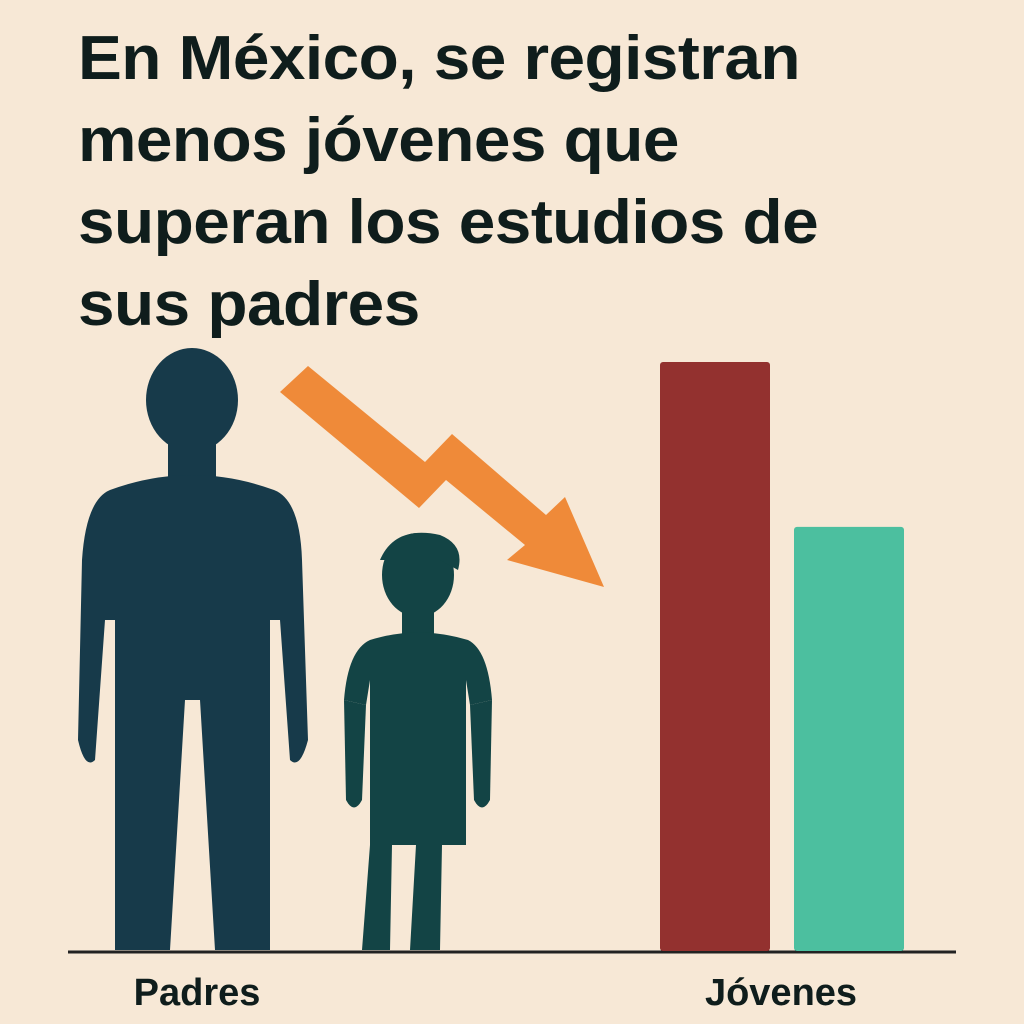 This screenshot has width=1024, height=1024. I want to click on father-silhouette, so click(193, 649).